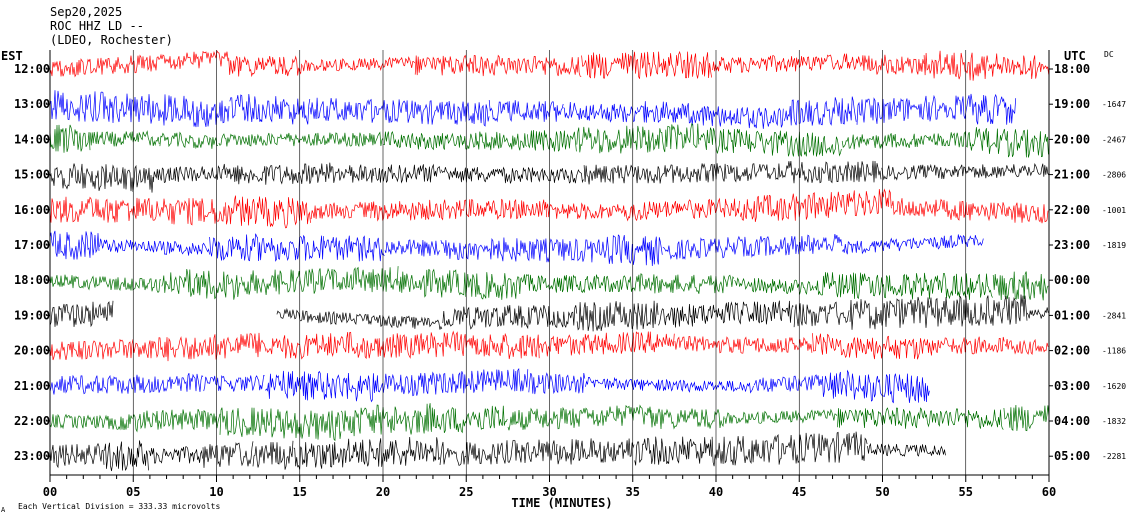 This screenshot has width=1130, height=519. What do you see at coordinates (549, 492) in the screenshot?
I see `x-tick-label: 30` at bounding box center [549, 492].